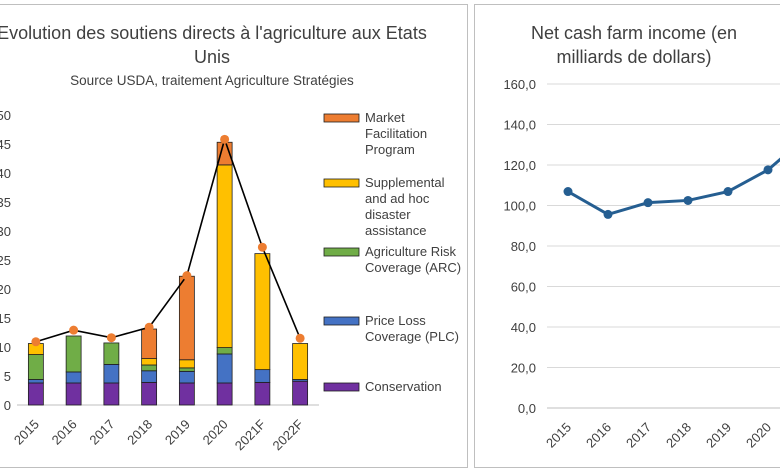 The height and width of the screenshot is (470, 780). What do you see at coordinates (405, 206) in the screenshot?
I see `legend-label: Supplemental and ad hoc disaster assistance` at bounding box center [405, 206].